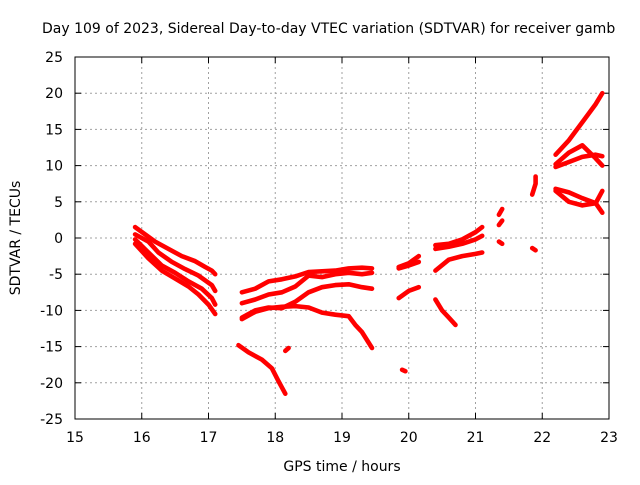 The width and height of the screenshot is (640, 485). What do you see at coordinates (51, 420) in the screenshot?
I see `y-tick-label: -25` at bounding box center [51, 420].